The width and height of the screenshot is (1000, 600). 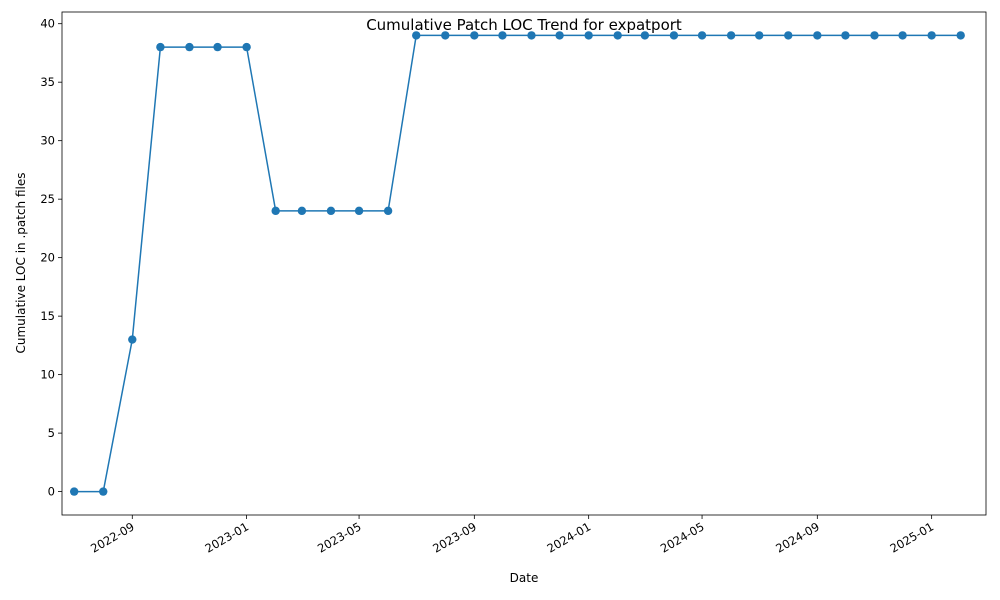 I want to click on x-tick-label: 2025-01, so click(x=912, y=537).